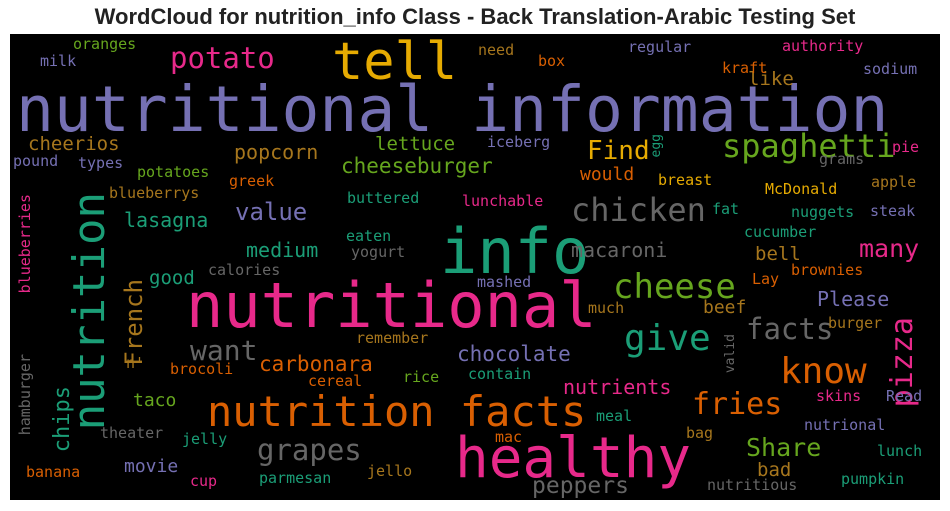 The image size is (950, 511). Describe the element at coordinates (202, 369) in the screenshot. I see `word-brocoli: brocoli` at that location.